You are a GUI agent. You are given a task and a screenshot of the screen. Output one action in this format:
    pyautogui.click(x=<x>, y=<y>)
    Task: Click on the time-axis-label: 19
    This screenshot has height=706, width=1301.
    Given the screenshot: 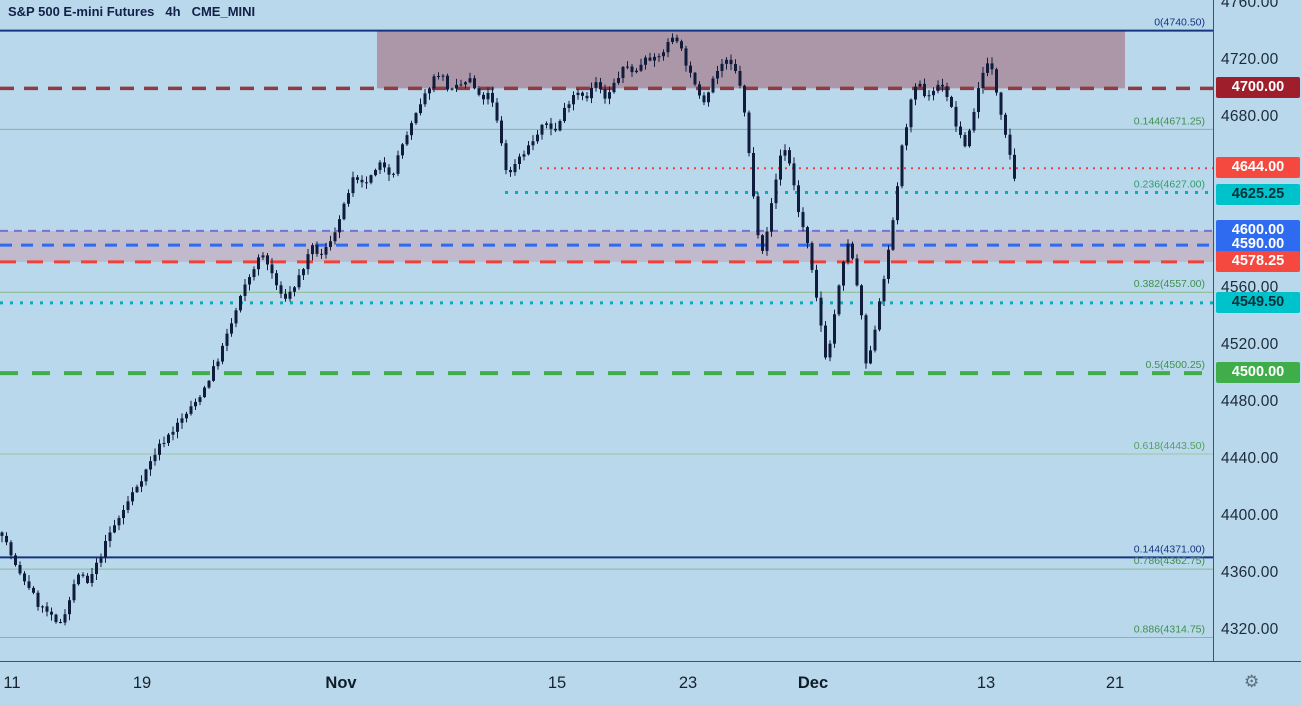 What is the action you would take?
    pyautogui.click(x=142, y=683)
    